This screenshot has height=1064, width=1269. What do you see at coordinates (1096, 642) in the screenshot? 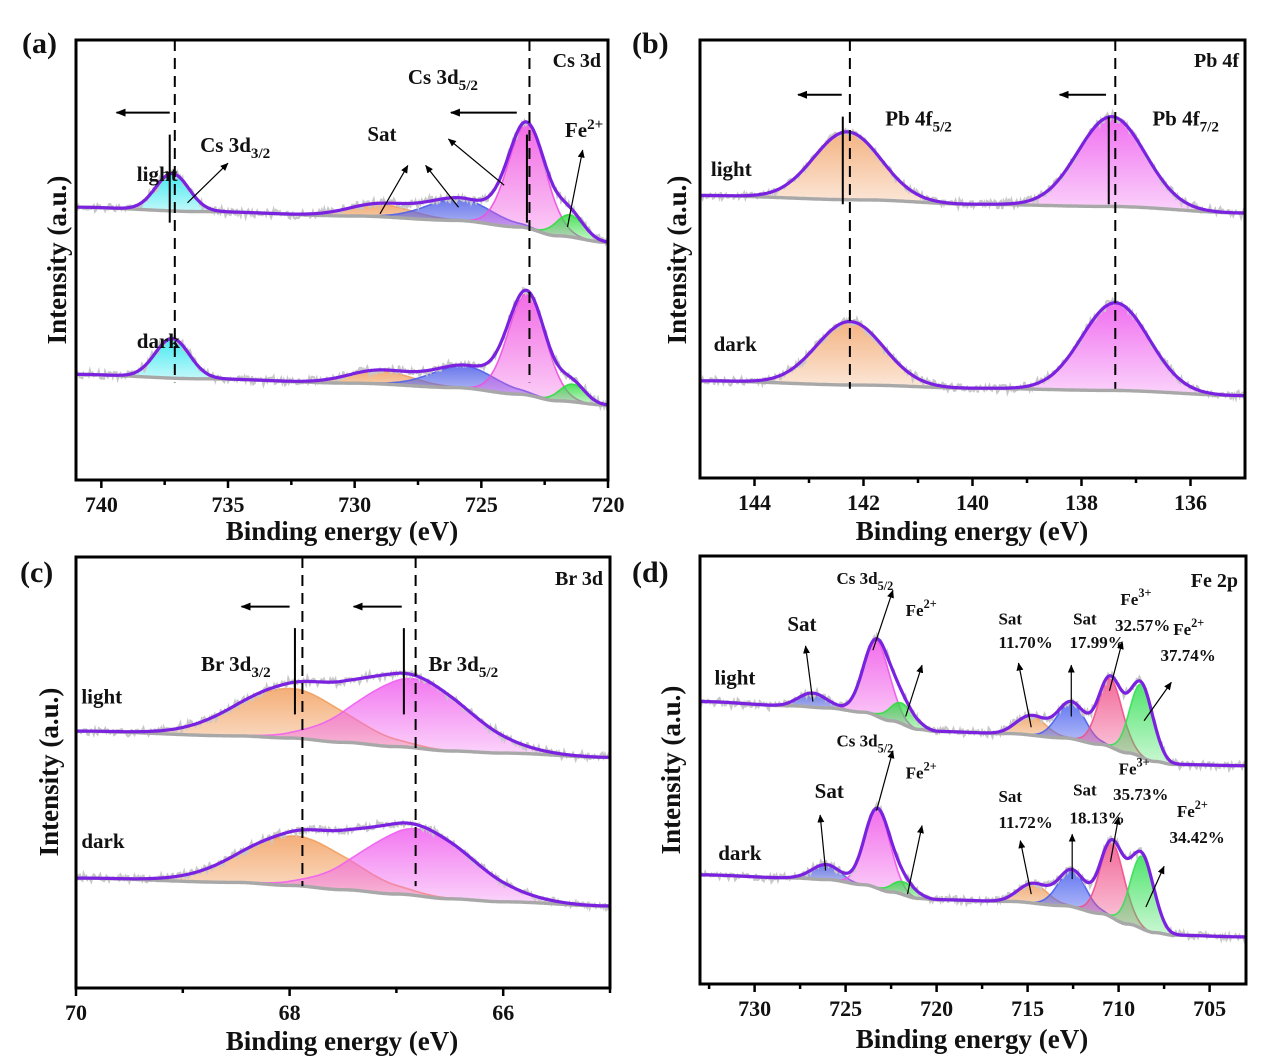
I see `peak-annotation: 17.99%` at bounding box center [1096, 642].